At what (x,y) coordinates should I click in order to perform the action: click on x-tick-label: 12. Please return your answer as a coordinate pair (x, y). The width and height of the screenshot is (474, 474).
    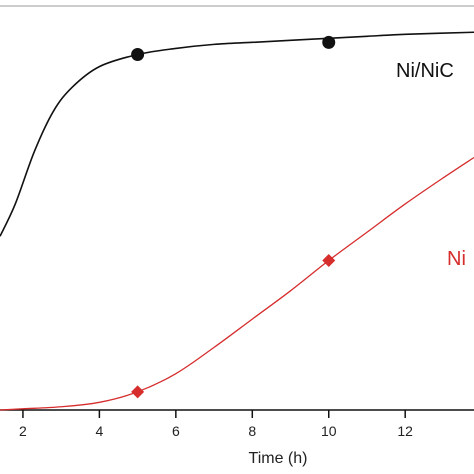
    Looking at the image, I should click on (405, 431).